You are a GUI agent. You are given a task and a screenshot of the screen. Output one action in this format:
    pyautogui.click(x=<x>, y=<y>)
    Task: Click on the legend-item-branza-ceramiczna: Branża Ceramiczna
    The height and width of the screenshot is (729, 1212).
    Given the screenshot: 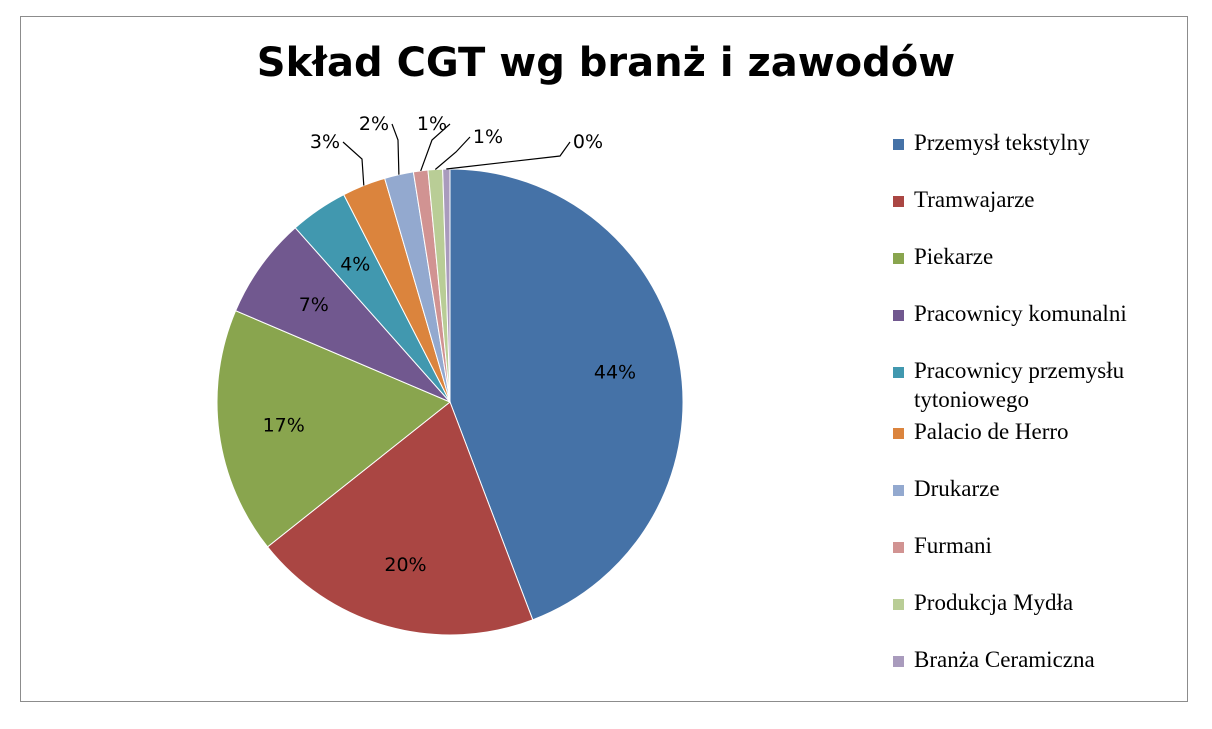 What is the action you would take?
    pyautogui.click(x=1038, y=659)
    